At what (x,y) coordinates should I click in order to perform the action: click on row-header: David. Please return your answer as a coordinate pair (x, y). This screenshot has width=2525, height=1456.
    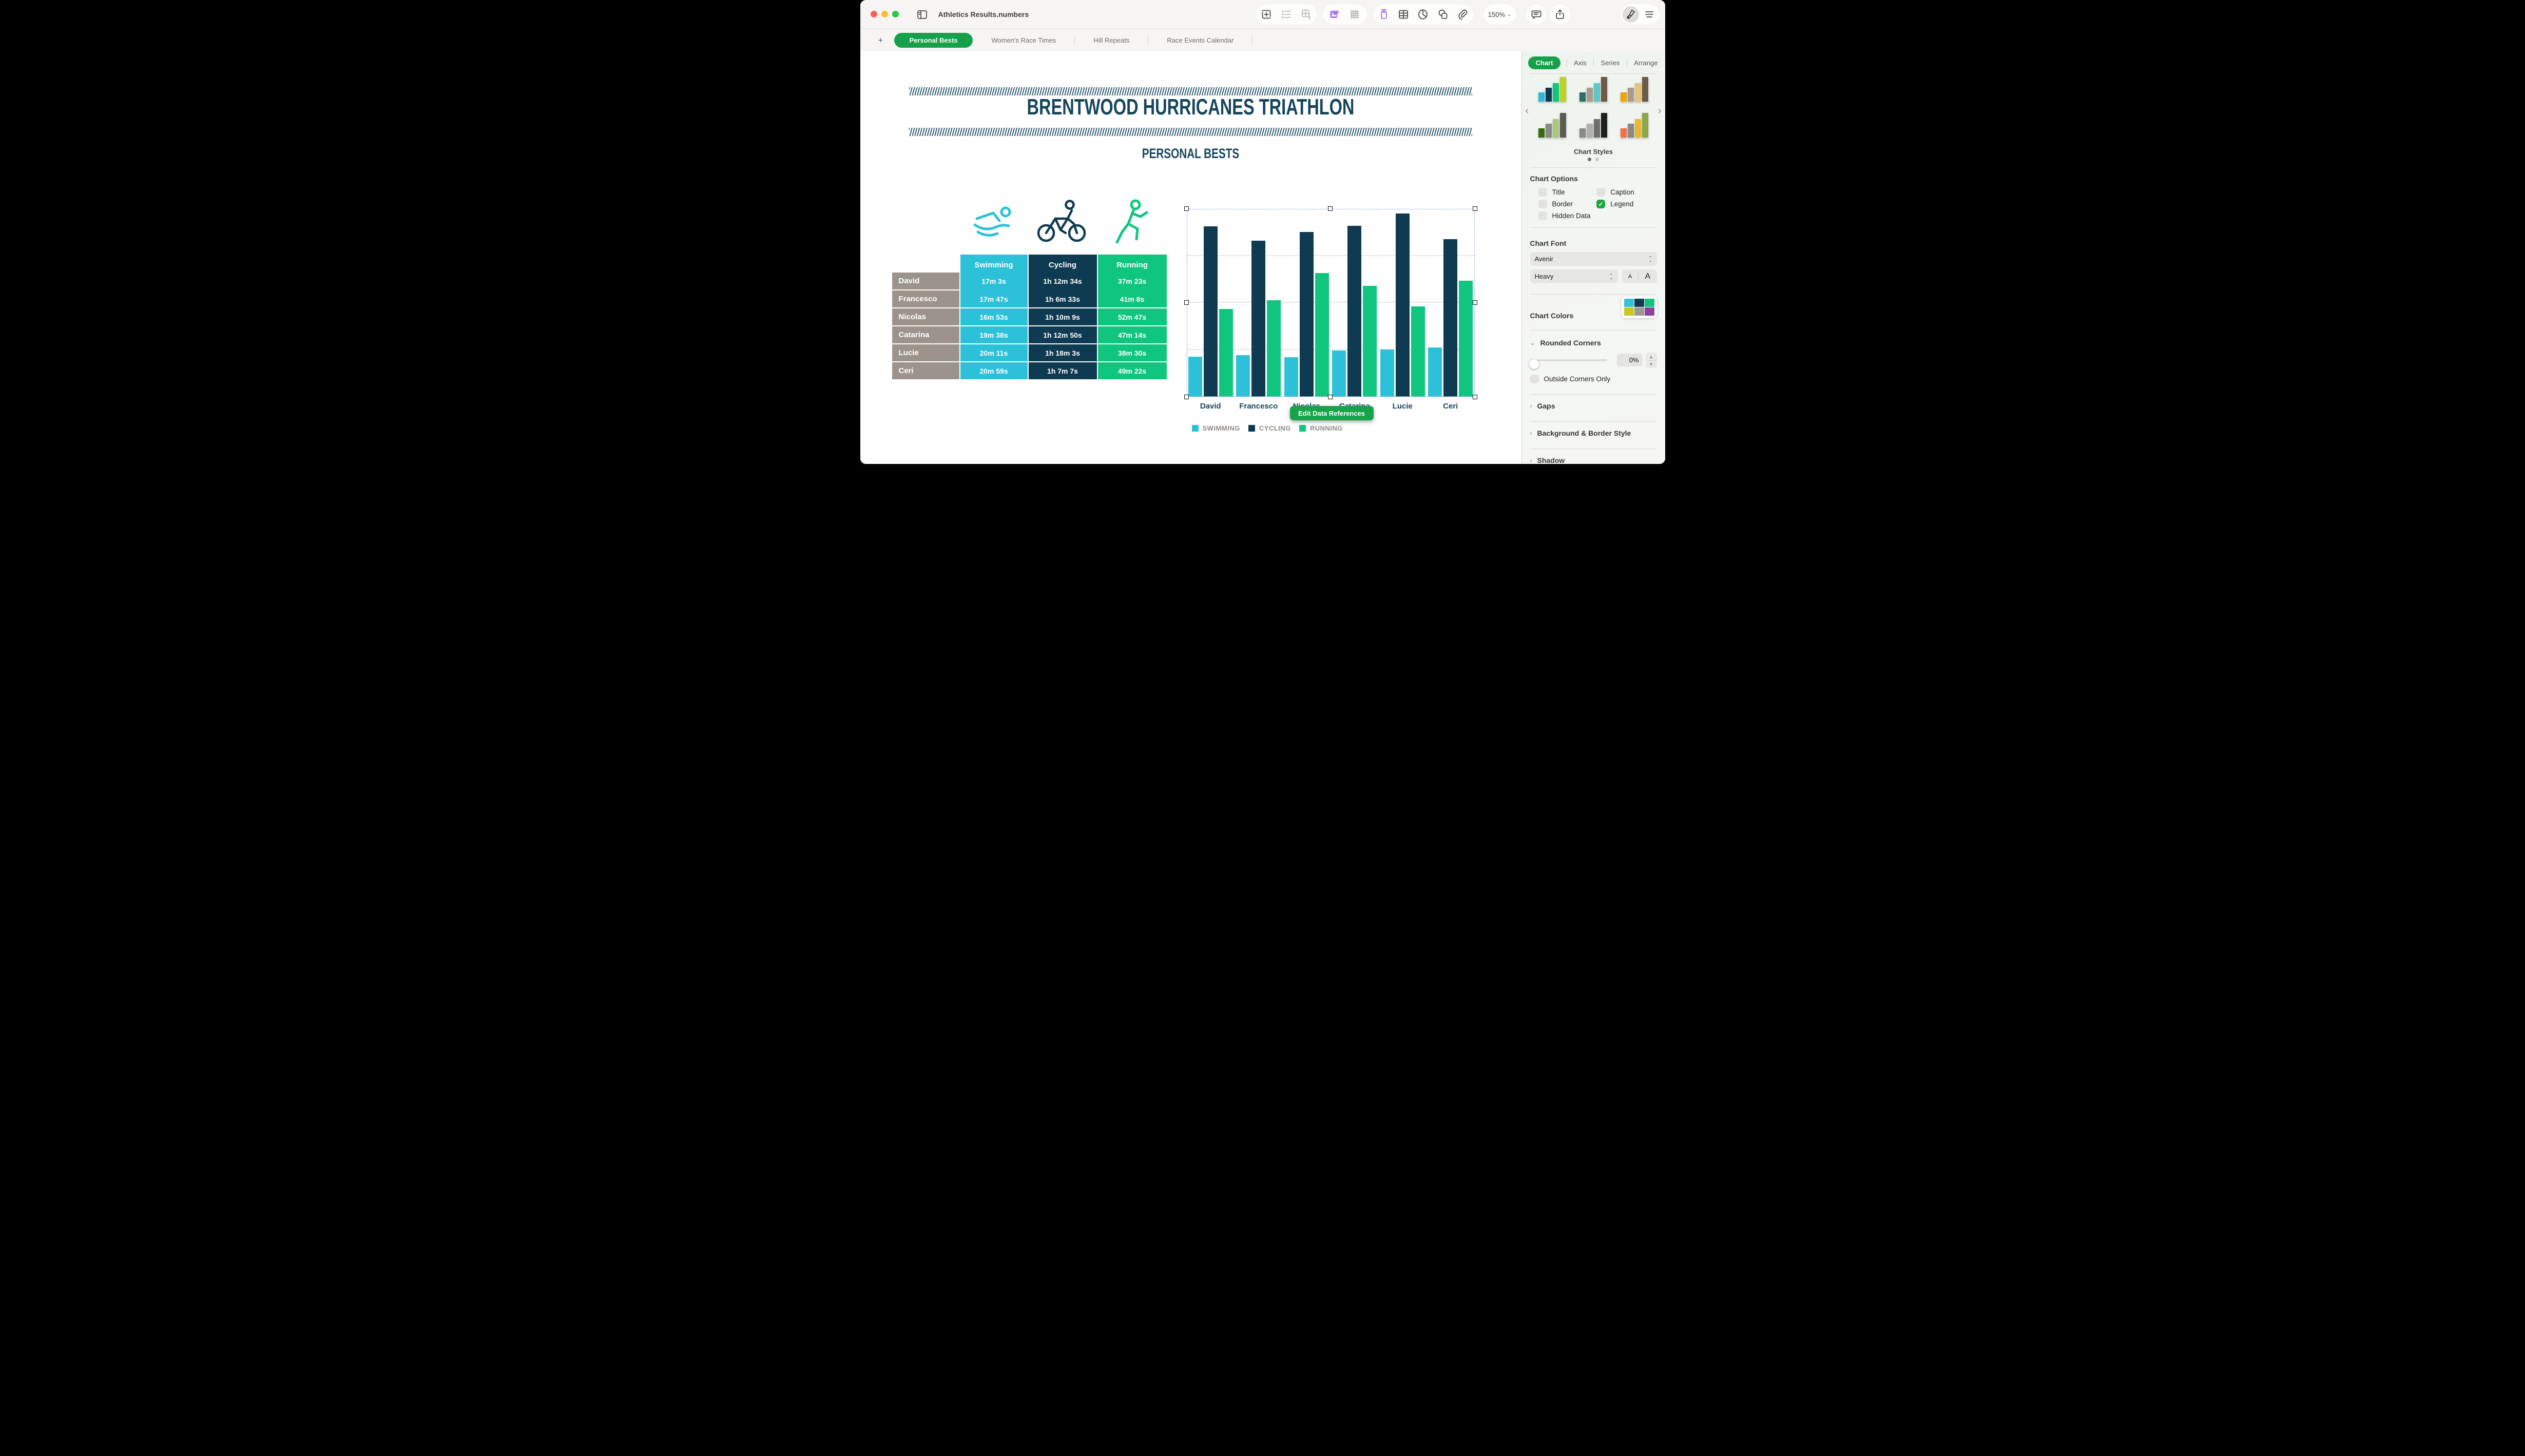
    Looking at the image, I should click on (925, 281).